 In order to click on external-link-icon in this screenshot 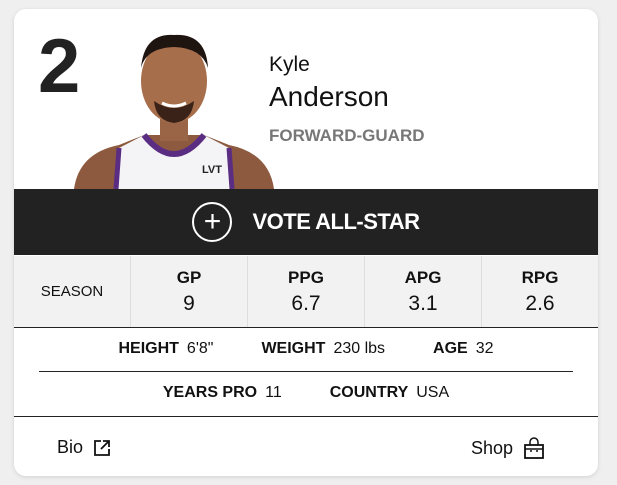, I will do `click(102, 447)`.